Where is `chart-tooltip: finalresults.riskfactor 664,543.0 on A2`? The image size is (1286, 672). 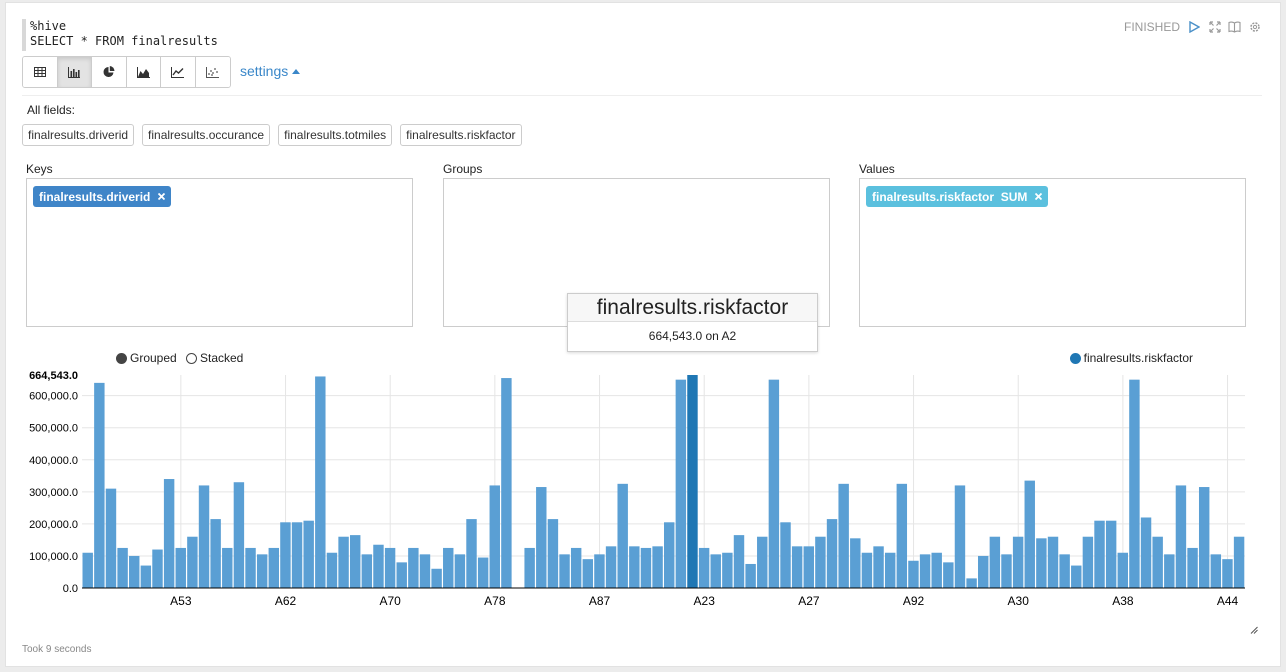 chart-tooltip: finalresults.riskfactor 664,543.0 on A2 is located at coordinates (692, 322).